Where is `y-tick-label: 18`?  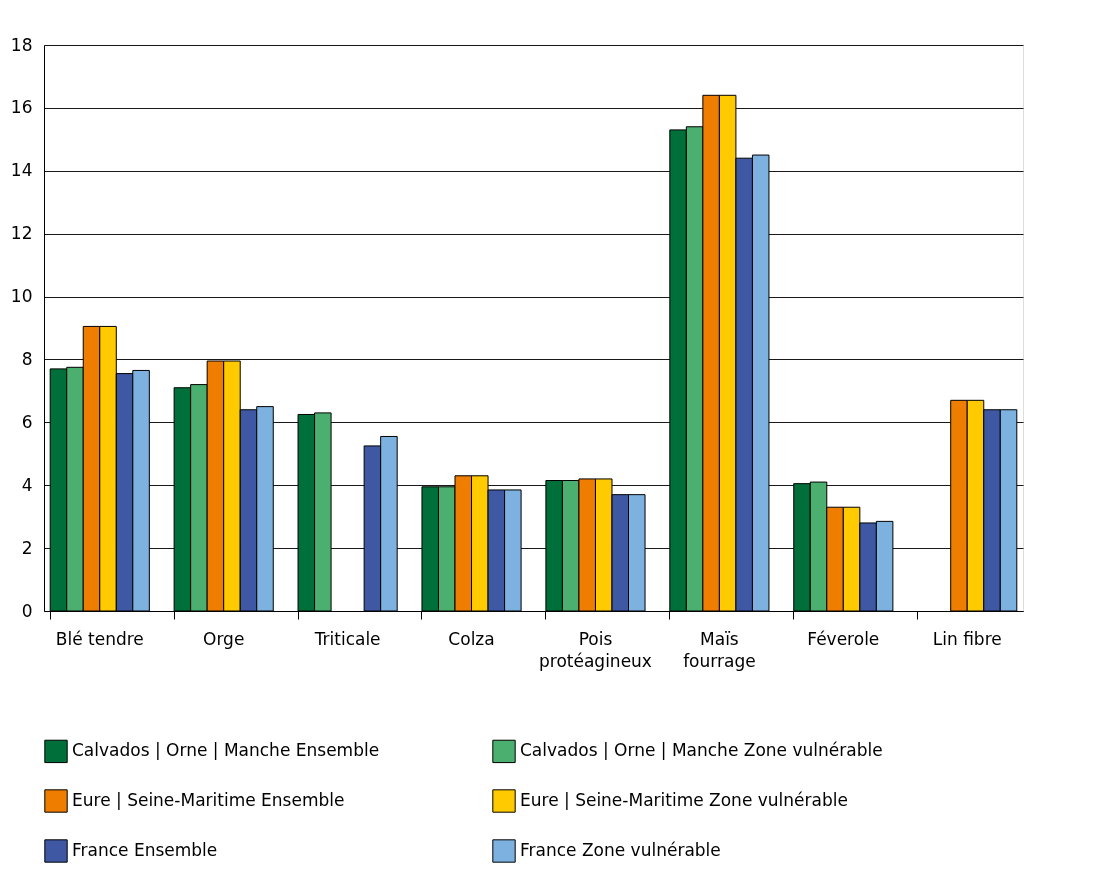 y-tick-label: 18 is located at coordinates (21, 44).